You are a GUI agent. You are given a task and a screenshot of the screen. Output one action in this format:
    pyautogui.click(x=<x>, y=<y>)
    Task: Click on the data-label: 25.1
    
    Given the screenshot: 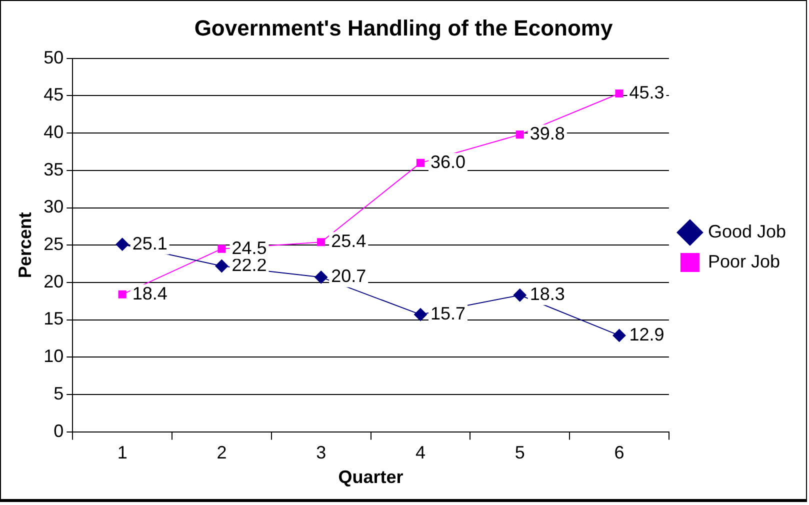 What is the action you would take?
    pyautogui.click(x=150, y=243)
    